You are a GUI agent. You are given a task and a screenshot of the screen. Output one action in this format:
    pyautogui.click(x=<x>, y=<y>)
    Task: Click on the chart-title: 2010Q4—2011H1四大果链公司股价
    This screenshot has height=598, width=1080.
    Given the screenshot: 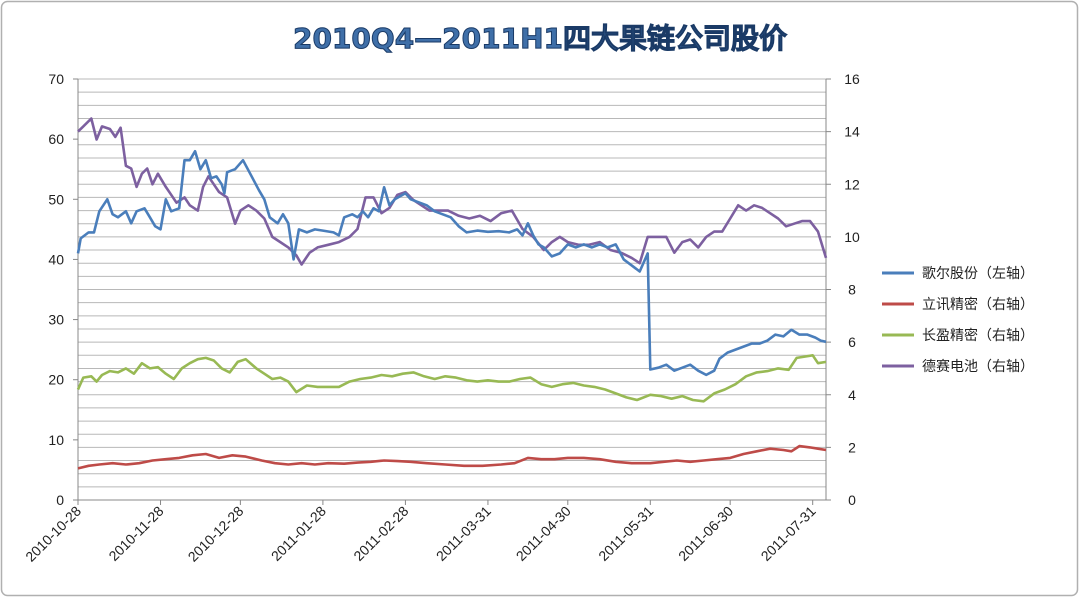 What is the action you would take?
    pyautogui.click(x=540, y=38)
    